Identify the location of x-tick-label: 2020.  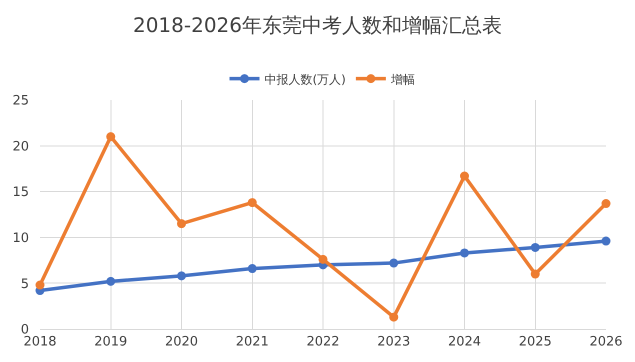
(181, 342).